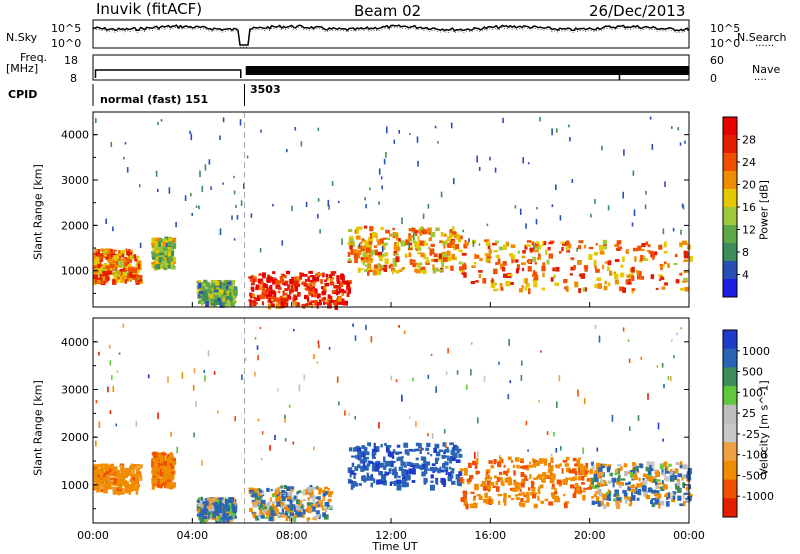 This screenshot has width=800, height=554. Describe the element at coordinates (730, 234) in the screenshot. I see `power-colorbar-swatch` at that location.